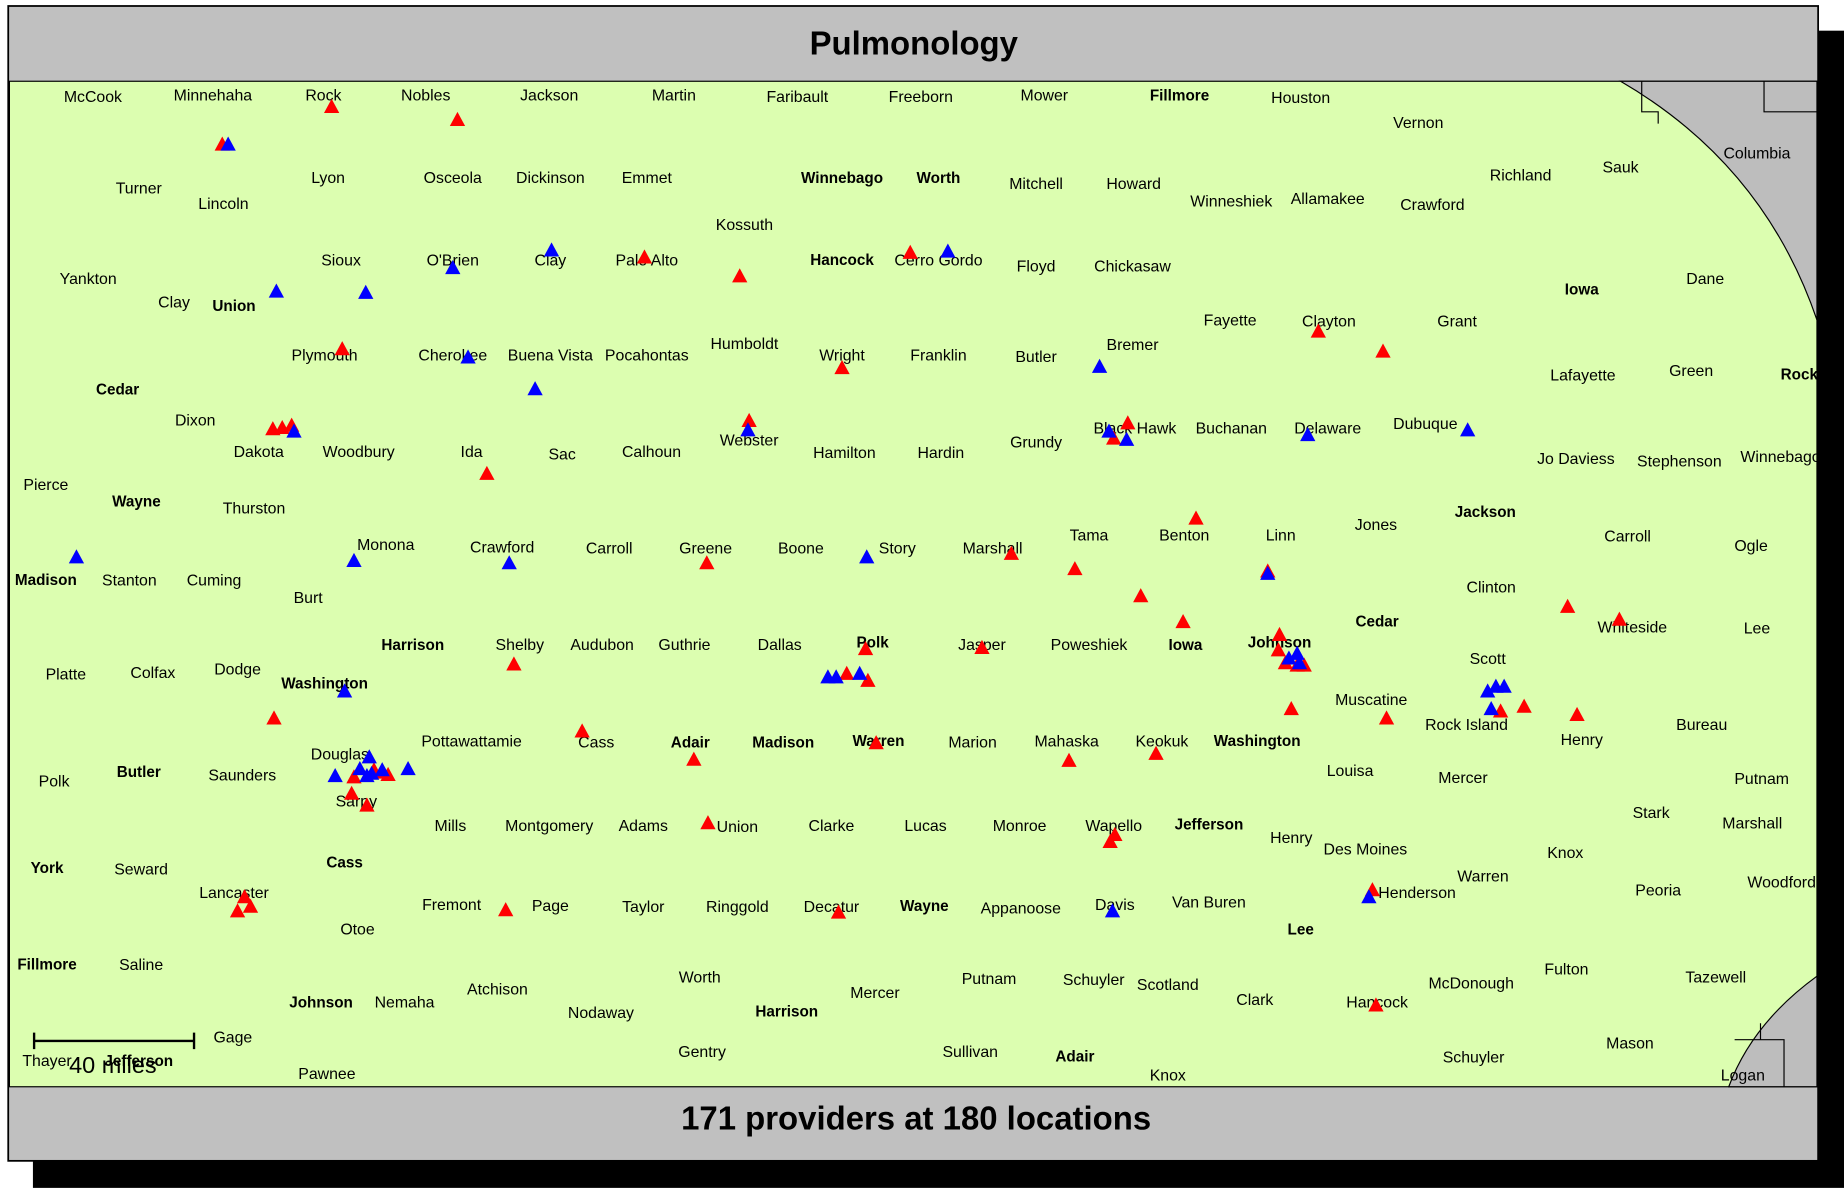 This screenshot has height=1188, width=1844. Describe the element at coordinates (1376, 525) in the screenshot. I see `place-label: Jones` at that location.